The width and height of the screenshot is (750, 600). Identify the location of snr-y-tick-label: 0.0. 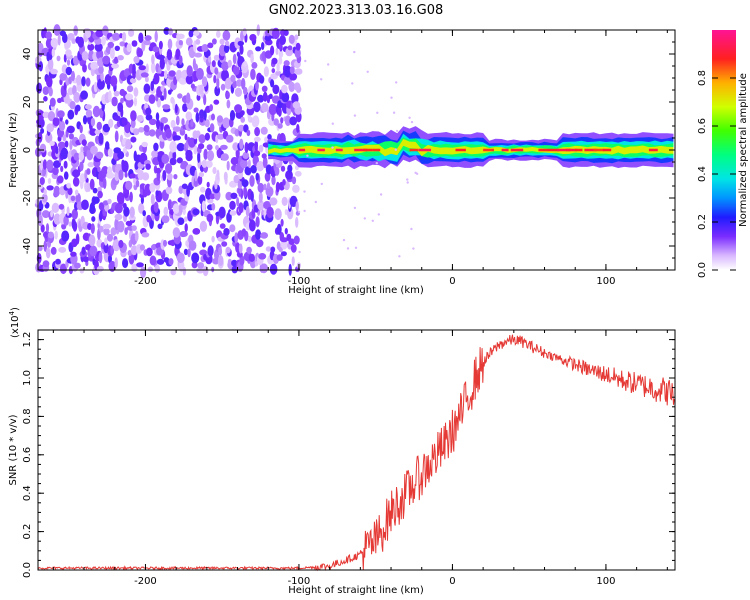
(27, 570).